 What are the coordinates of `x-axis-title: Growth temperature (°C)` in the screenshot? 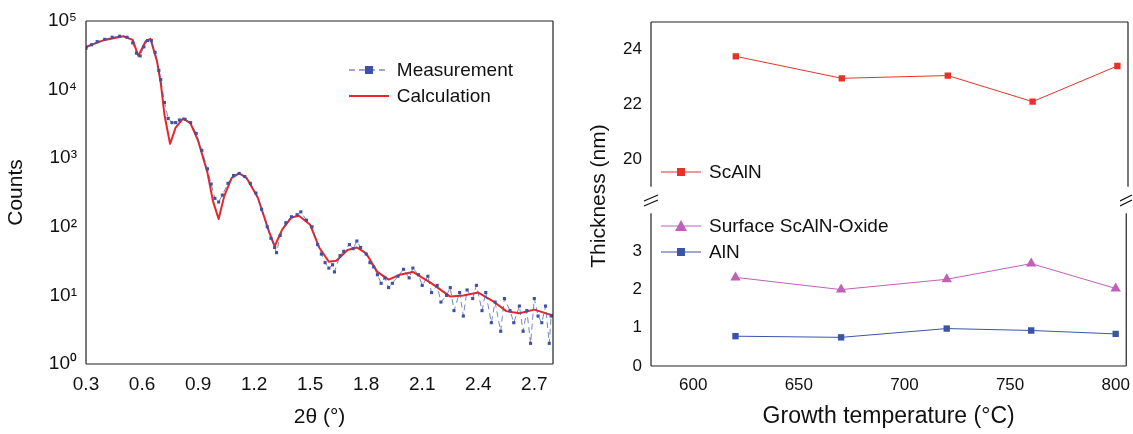 It's located at (888, 414).